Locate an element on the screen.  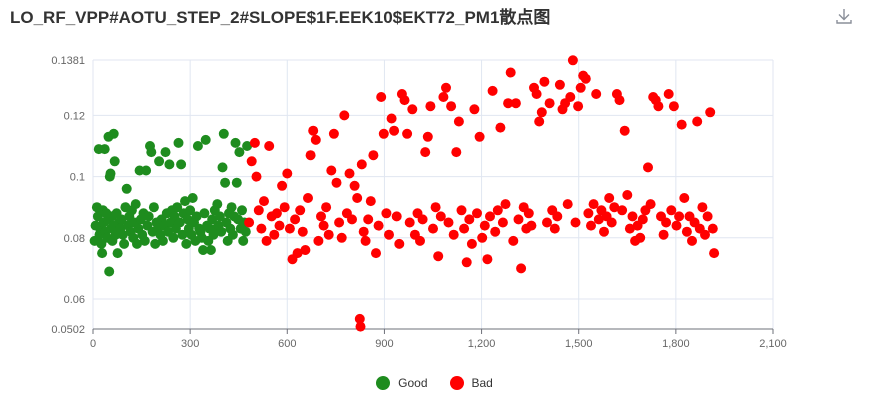
legend-item-bad: Bad is located at coordinates (471, 383).